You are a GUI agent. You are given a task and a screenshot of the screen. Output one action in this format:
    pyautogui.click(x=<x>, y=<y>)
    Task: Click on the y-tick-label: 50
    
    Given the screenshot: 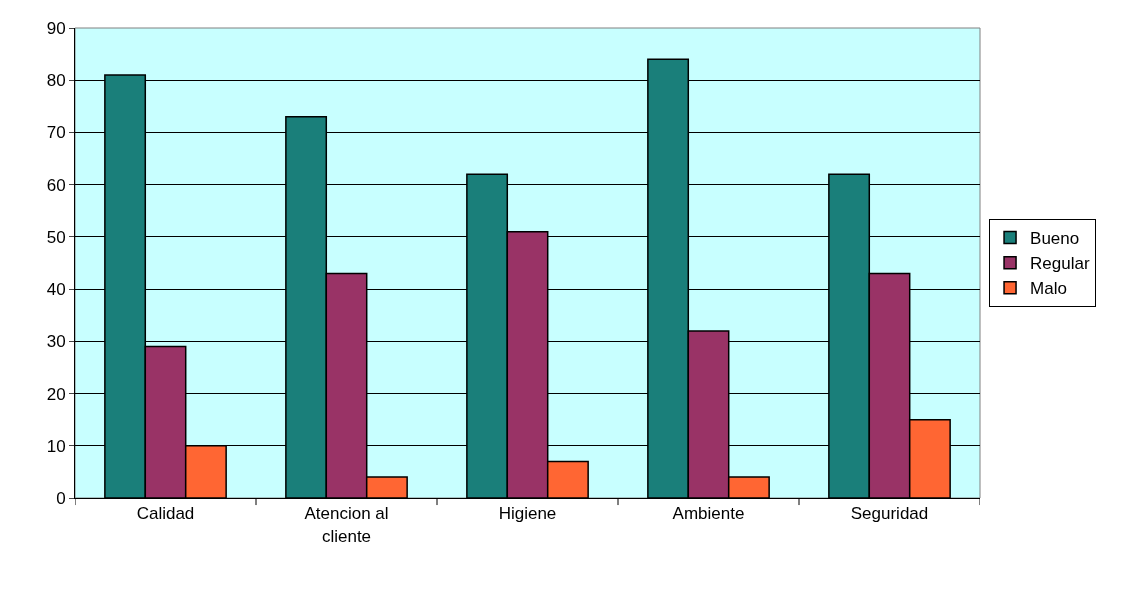 What is the action you would take?
    pyautogui.click(x=56, y=237)
    